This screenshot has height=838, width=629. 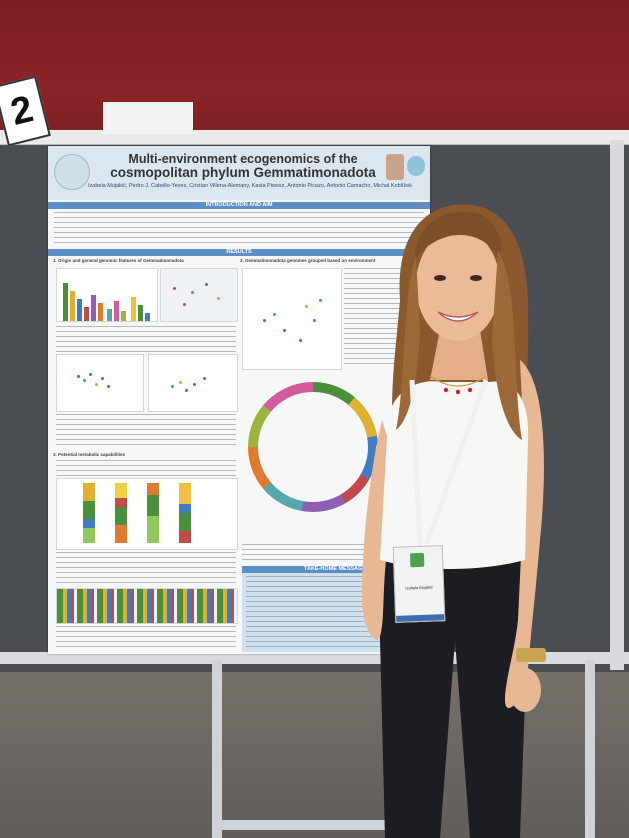 I want to click on section1-text, so click(x=146, y=339).